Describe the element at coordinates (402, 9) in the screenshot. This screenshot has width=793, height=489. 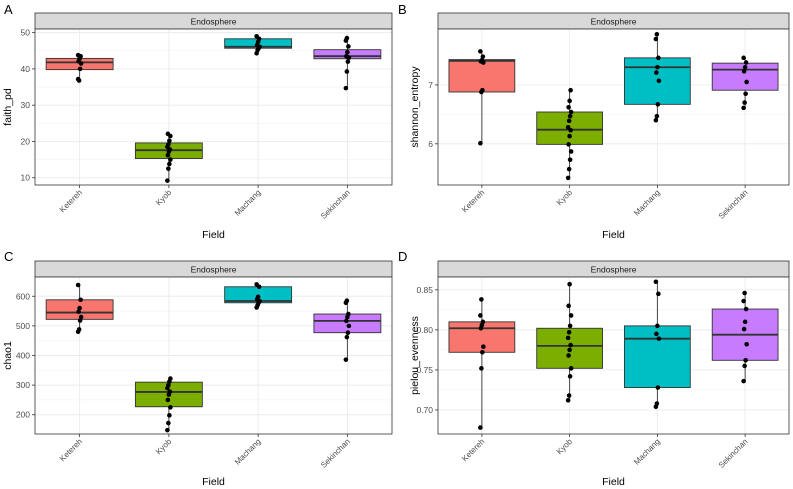
I see `panel-letter: B` at that location.